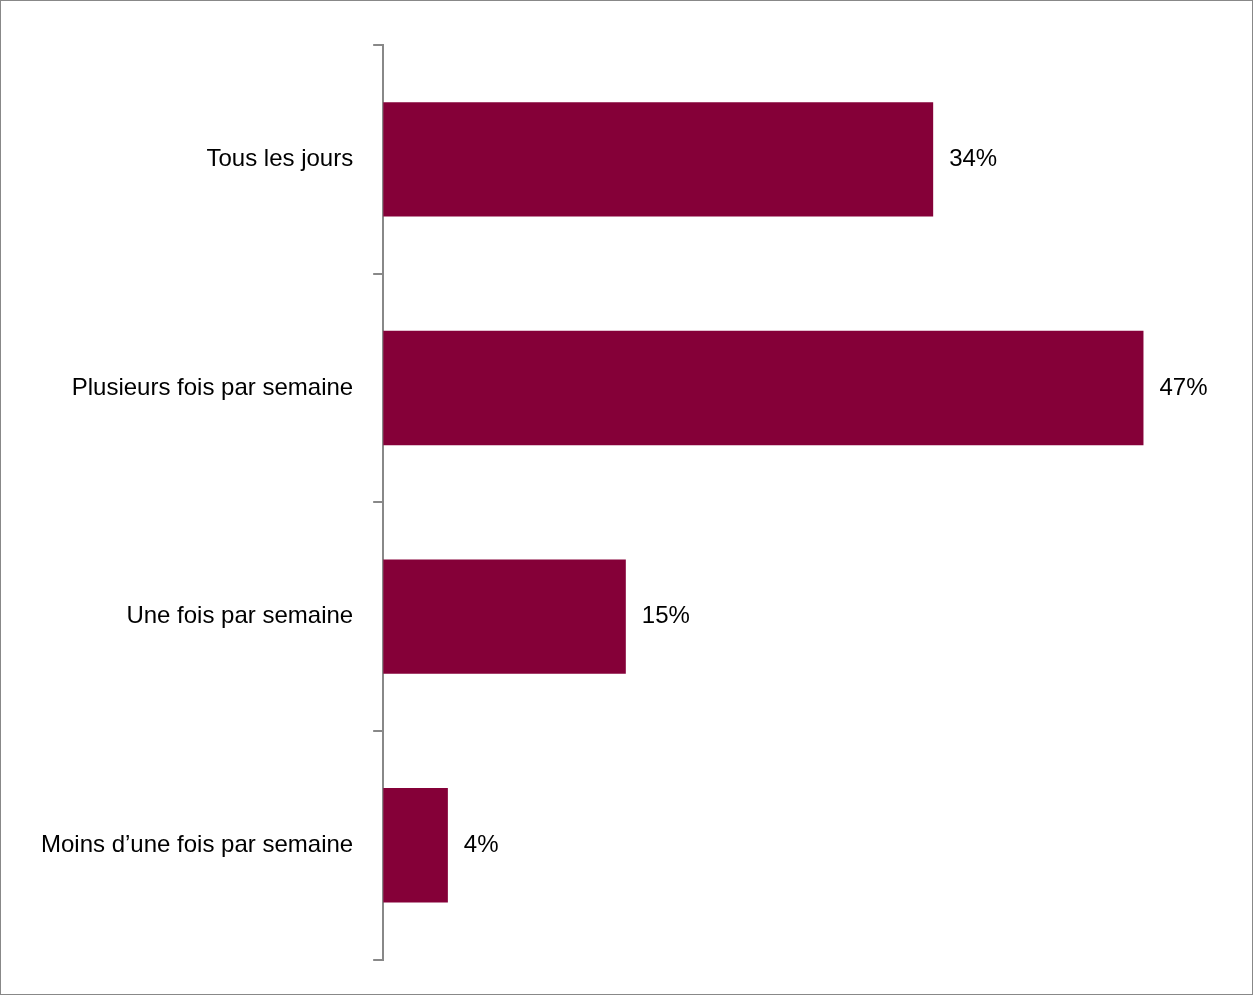 Image resolution: width=1253 pixels, height=995 pixels. What do you see at coordinates (665, 615) in the screenshot?
I see `data-label: 15%` at bounding box center [665, 615].